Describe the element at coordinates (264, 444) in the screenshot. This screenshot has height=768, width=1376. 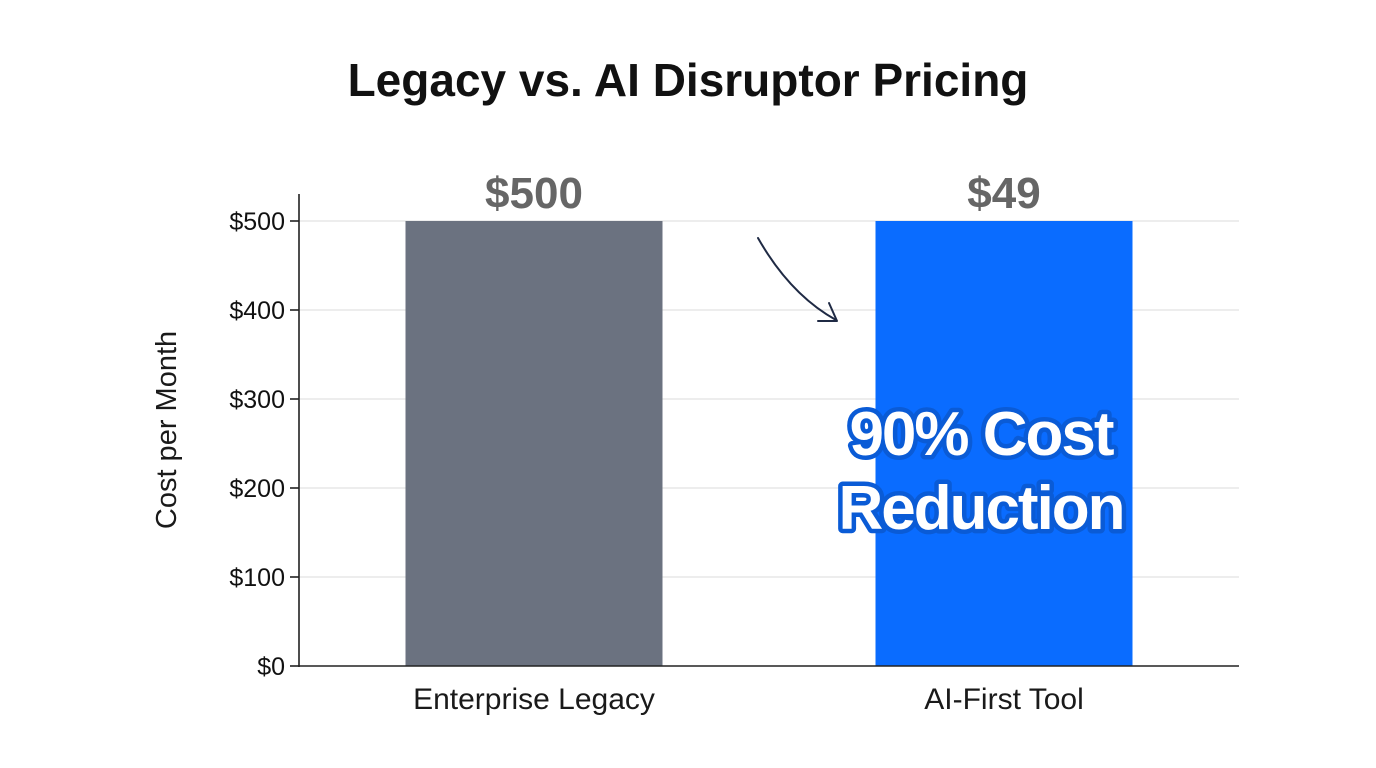
I see `y-axis-ticks: $0 $100 $200 $300 $400 $500` at that location.